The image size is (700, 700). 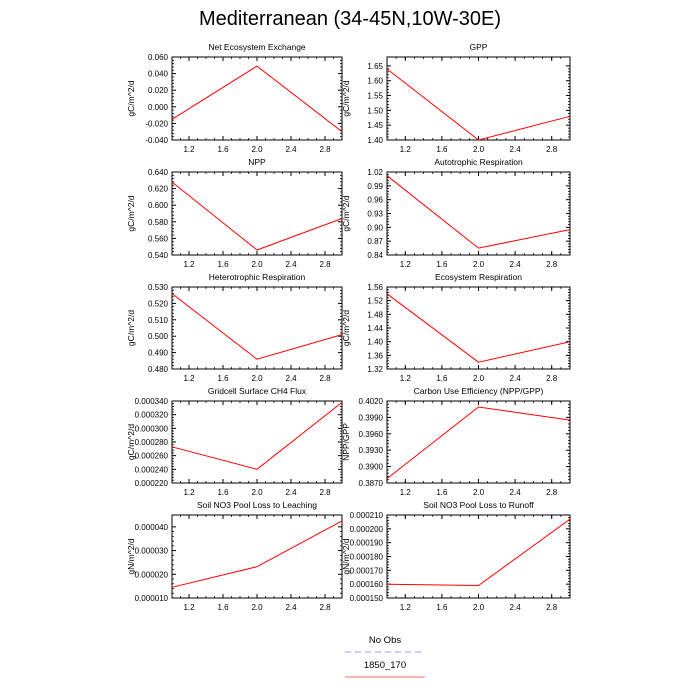 What do you see at coordinates (375, 186) in the screenshot?
I see `panel-4-ytick-label: 0.99` at bounding box center [375, 186].